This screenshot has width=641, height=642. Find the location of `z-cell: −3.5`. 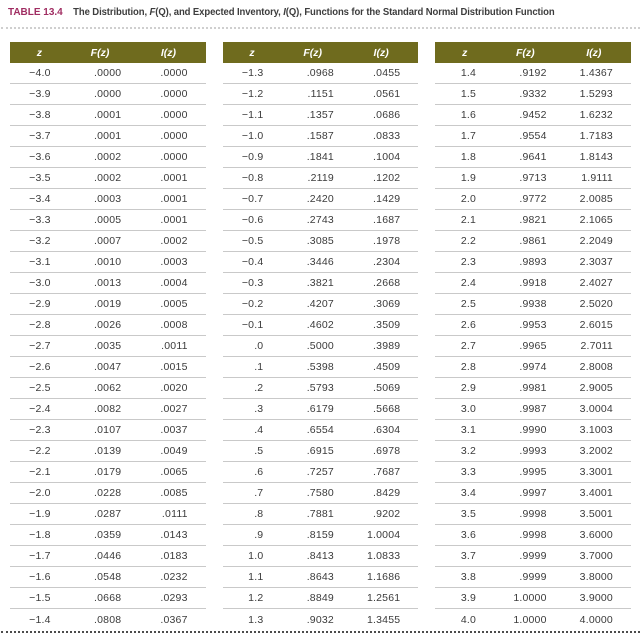

z-cell: −3.5 is located at coordinates (40, 178).